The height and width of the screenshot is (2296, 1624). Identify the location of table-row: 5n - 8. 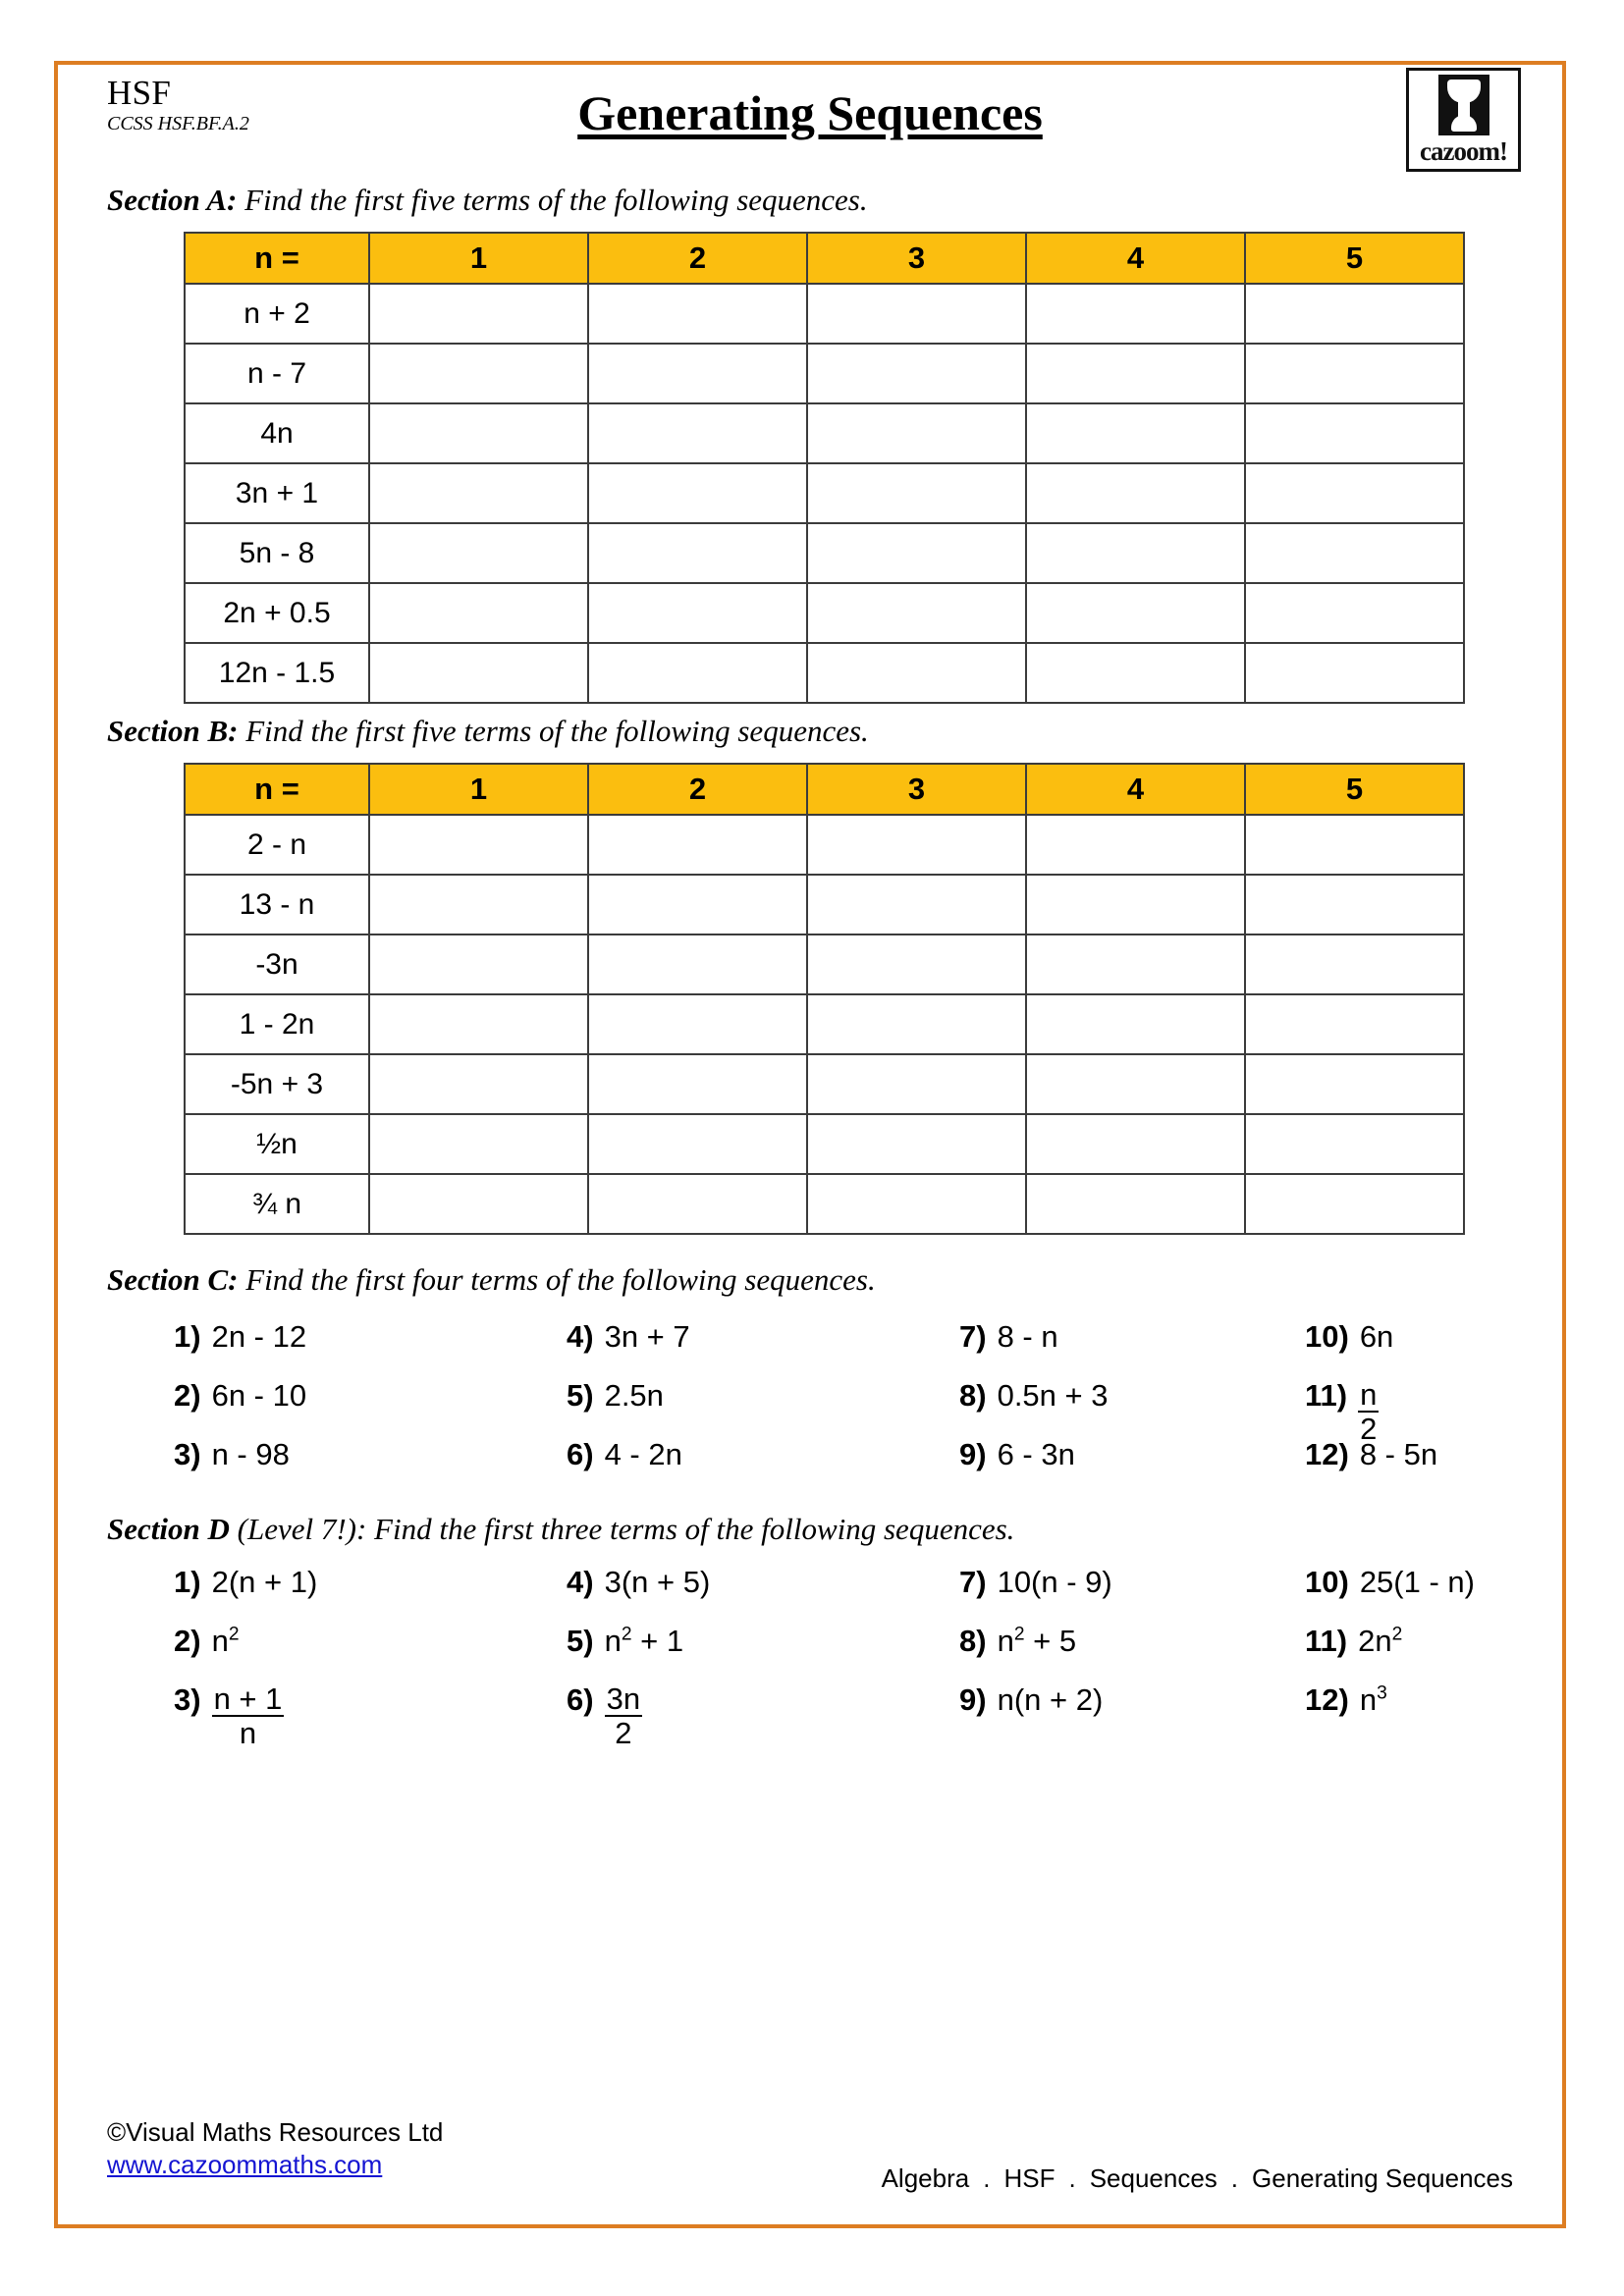
(824, 553).